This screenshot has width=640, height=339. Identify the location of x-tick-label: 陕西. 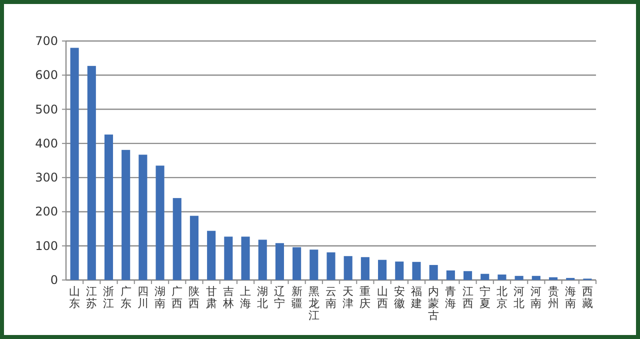
(194, 297).